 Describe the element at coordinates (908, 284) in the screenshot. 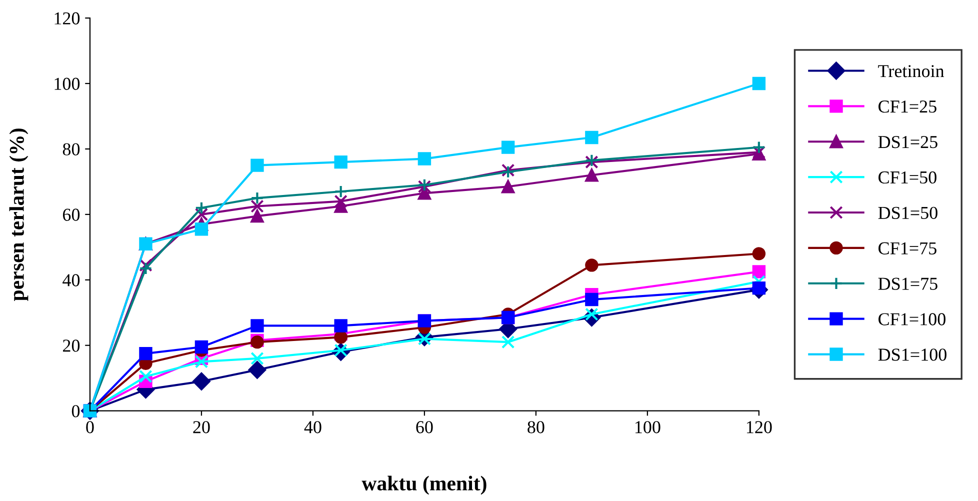

I see `legend-label: DS1=75` at that location.